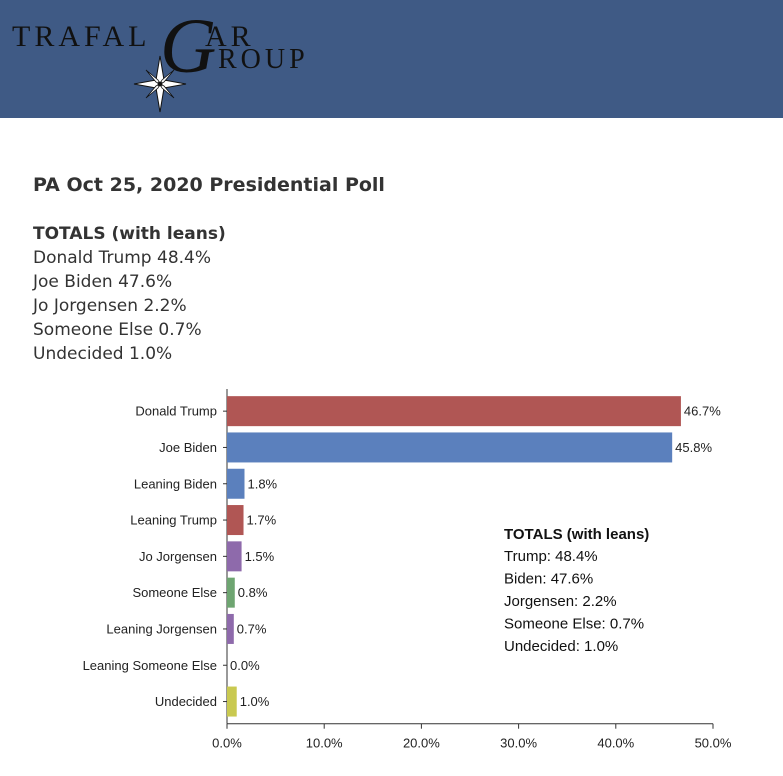 The width and height of the screenshot is (783, 776). I want to click on x-tick-label: 50.0%, so click(713, 743).